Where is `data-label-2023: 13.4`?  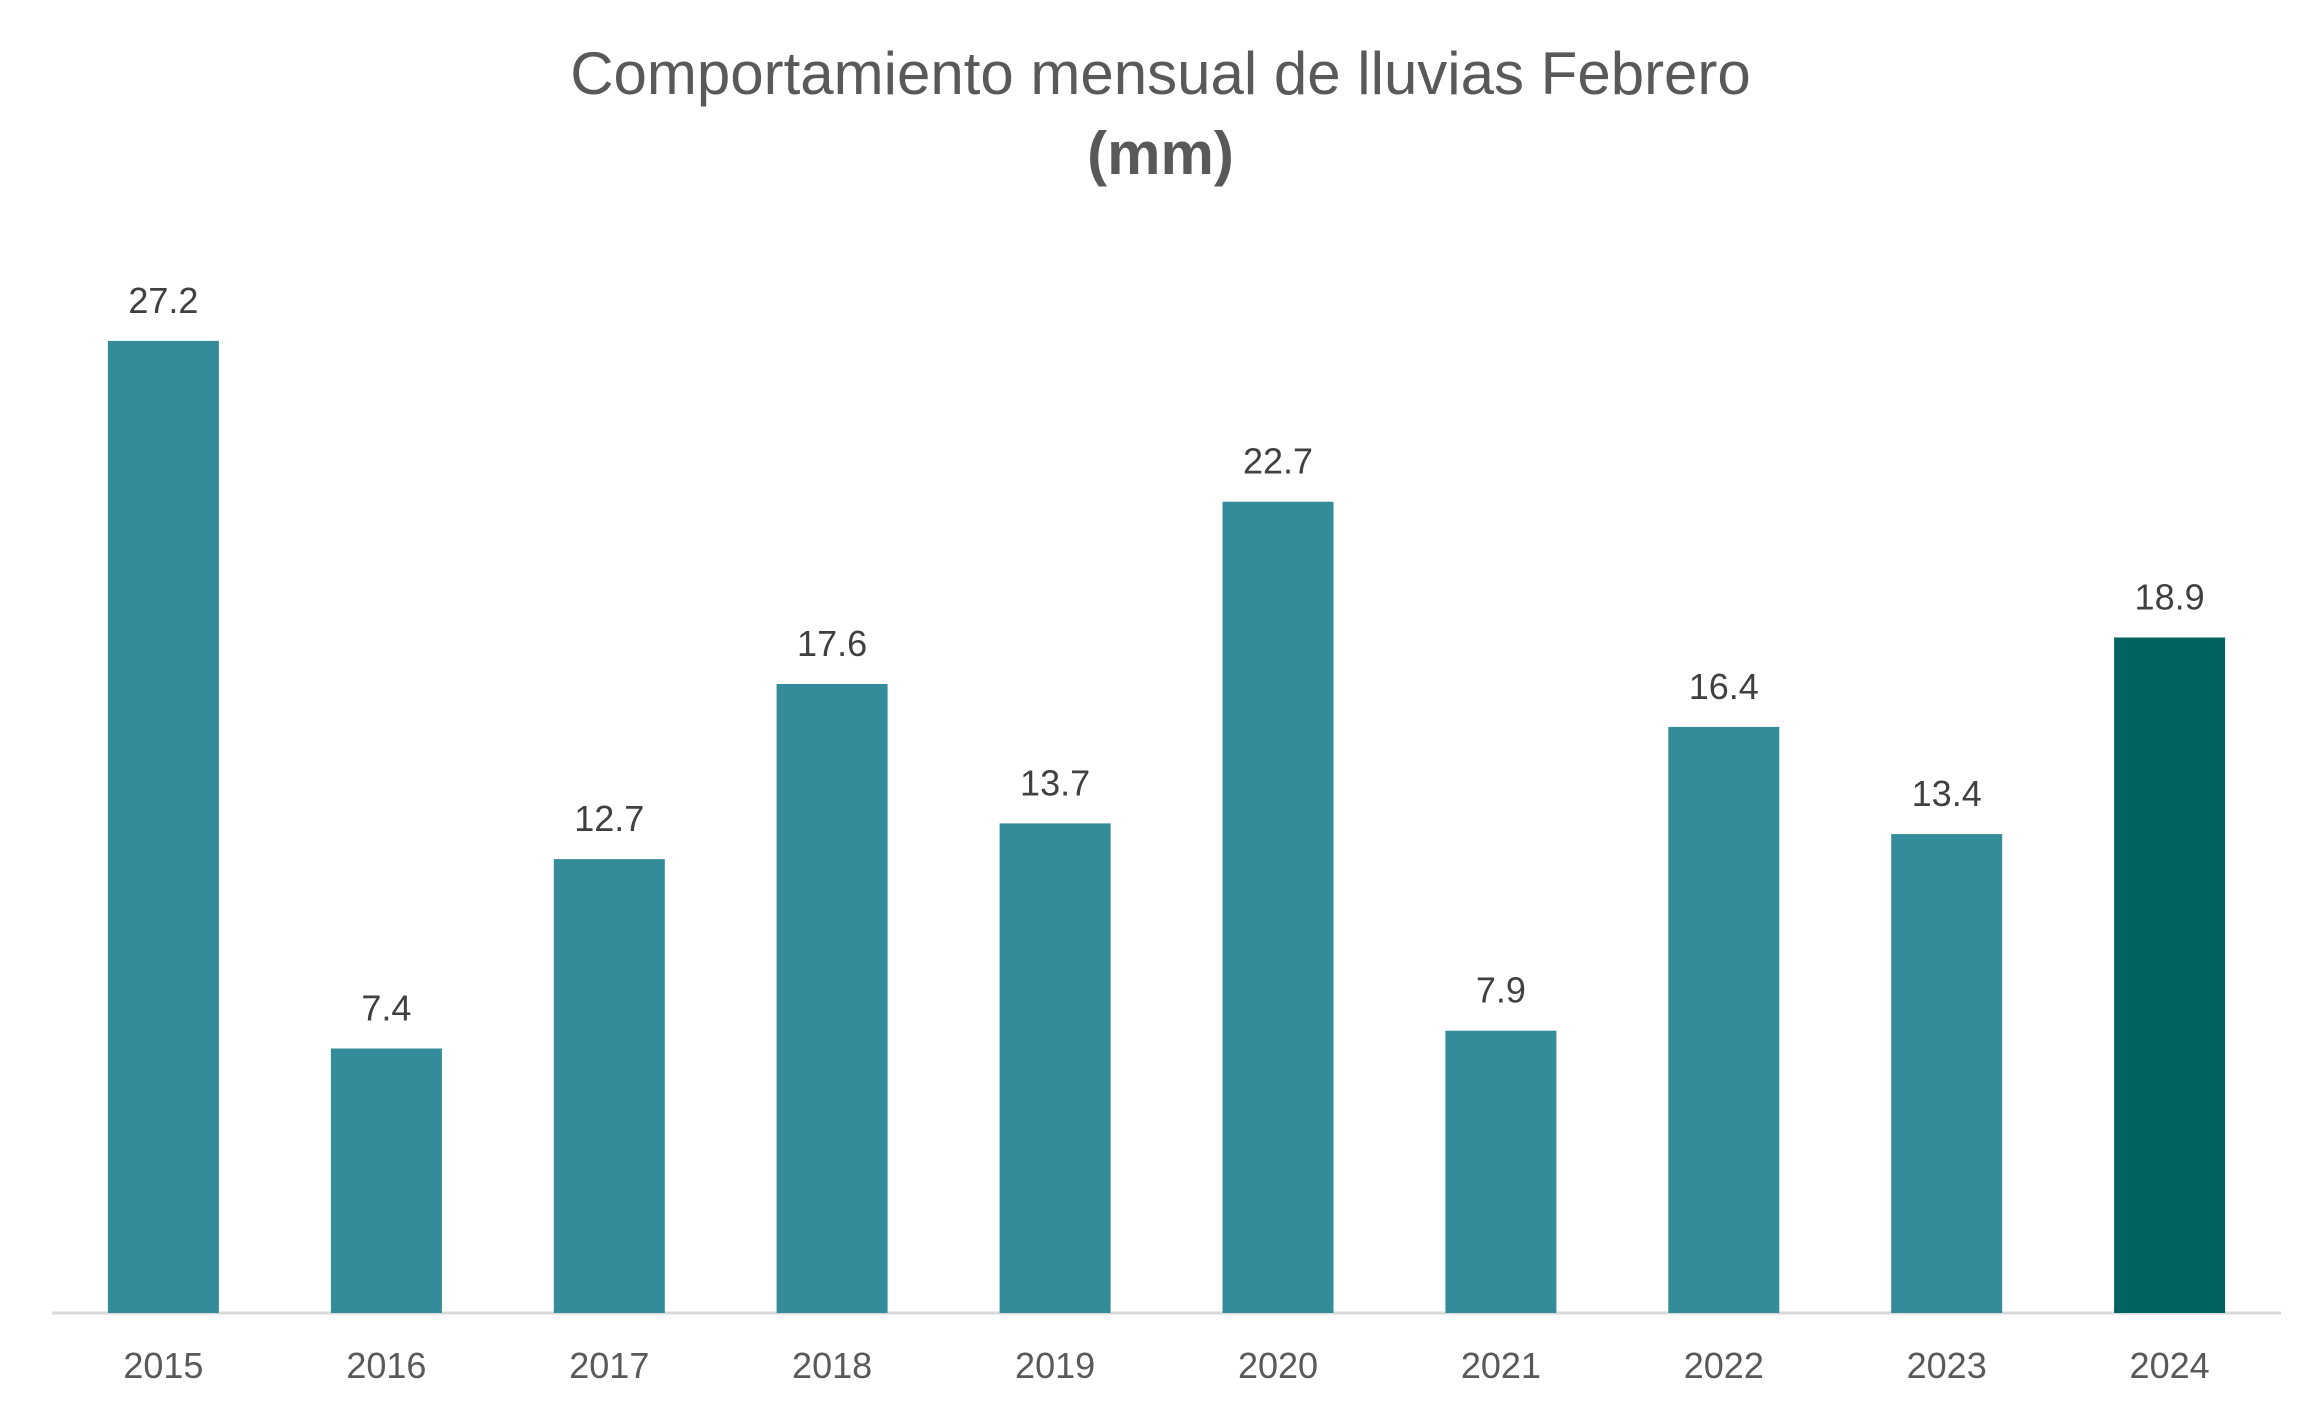
data-label-2023: 13.4 is located at coordinates (1947, 793).